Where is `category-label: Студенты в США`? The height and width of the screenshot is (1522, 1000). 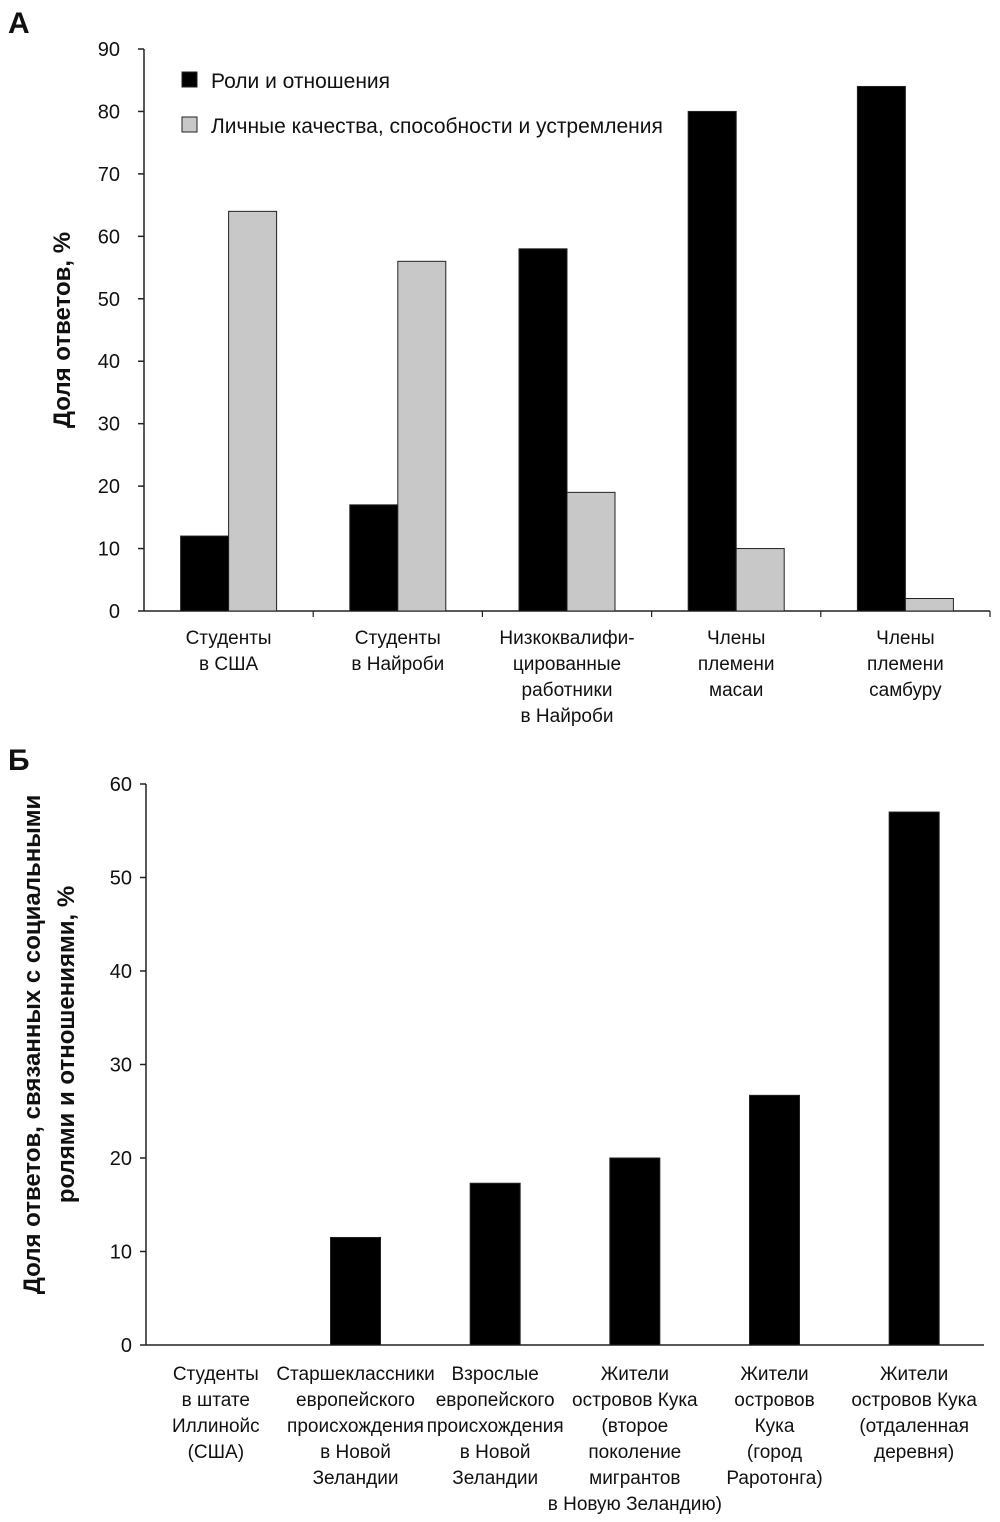
category-label: Студенты в США is located at coordinates (229, 651).